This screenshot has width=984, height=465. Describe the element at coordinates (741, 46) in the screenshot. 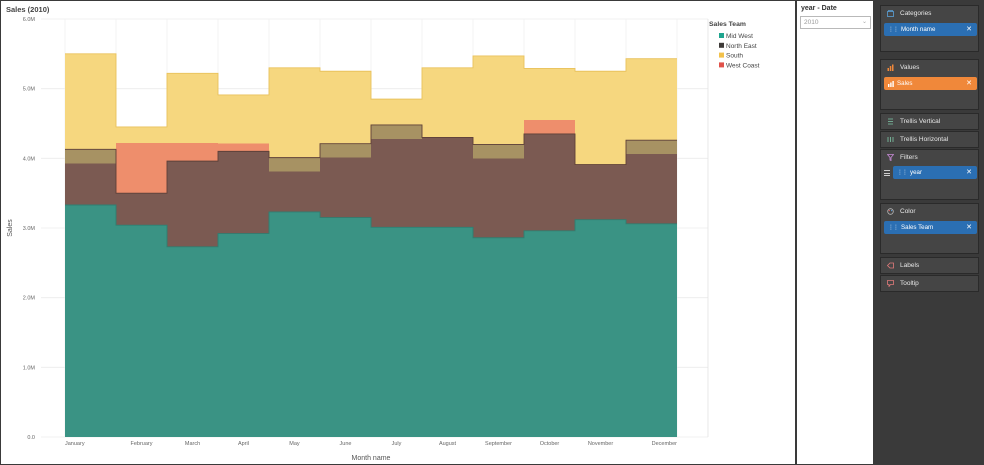

I see `legend-label: North East` at that location.